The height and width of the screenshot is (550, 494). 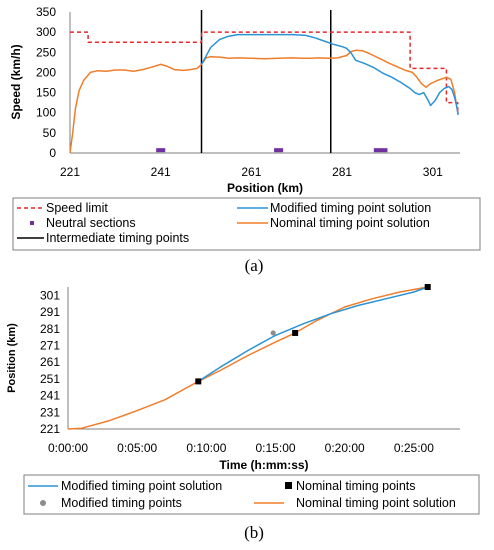 I want to click on legend-swatch-nominal-timing-points, so click(x=288, y=485).